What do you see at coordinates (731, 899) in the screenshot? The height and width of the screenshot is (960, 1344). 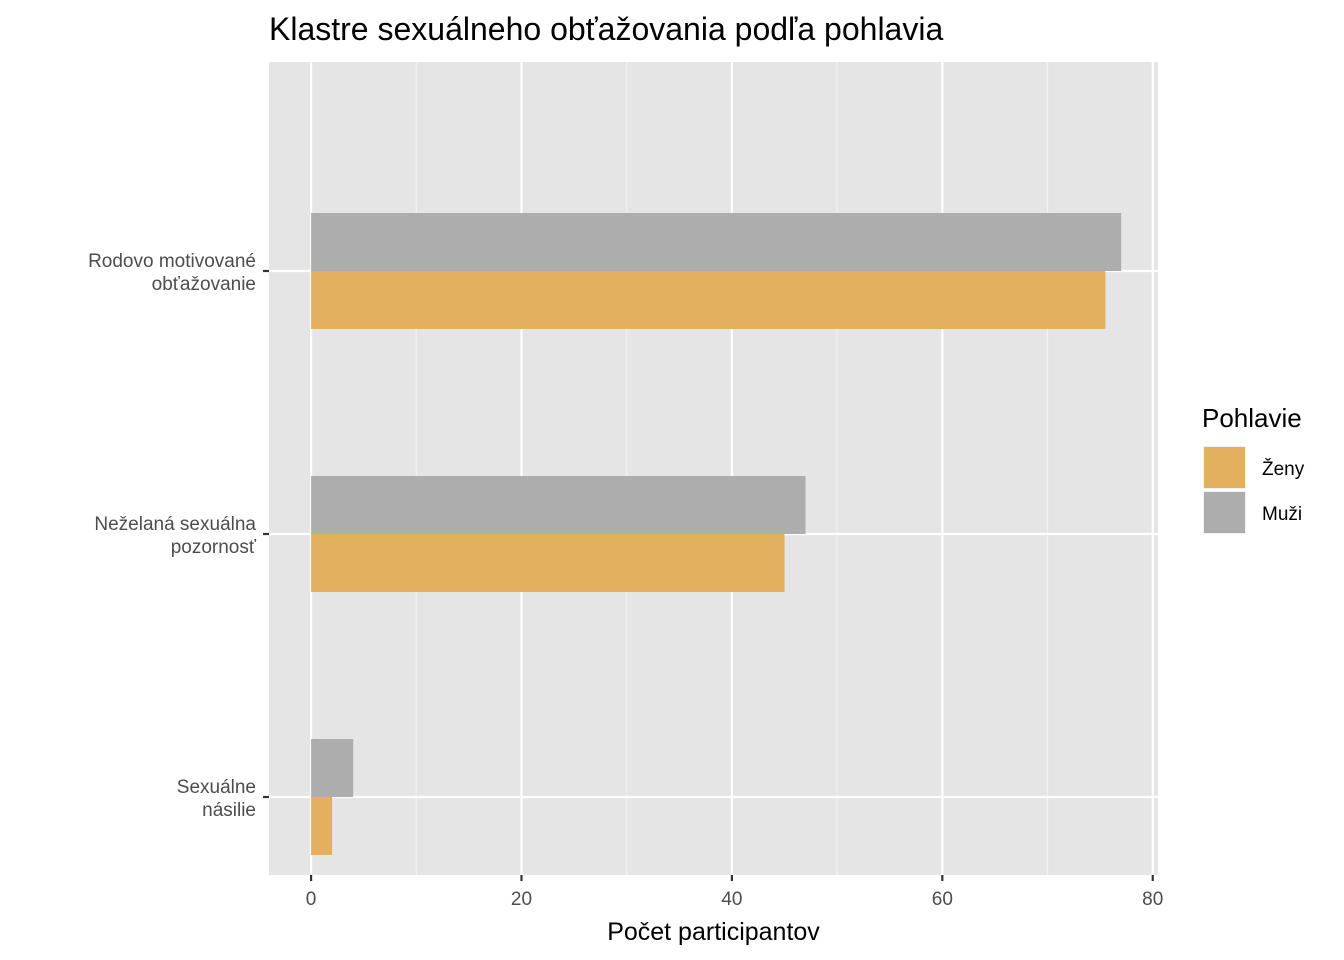 I see `x-tick-label: 40` at bounding box center [731, 899].